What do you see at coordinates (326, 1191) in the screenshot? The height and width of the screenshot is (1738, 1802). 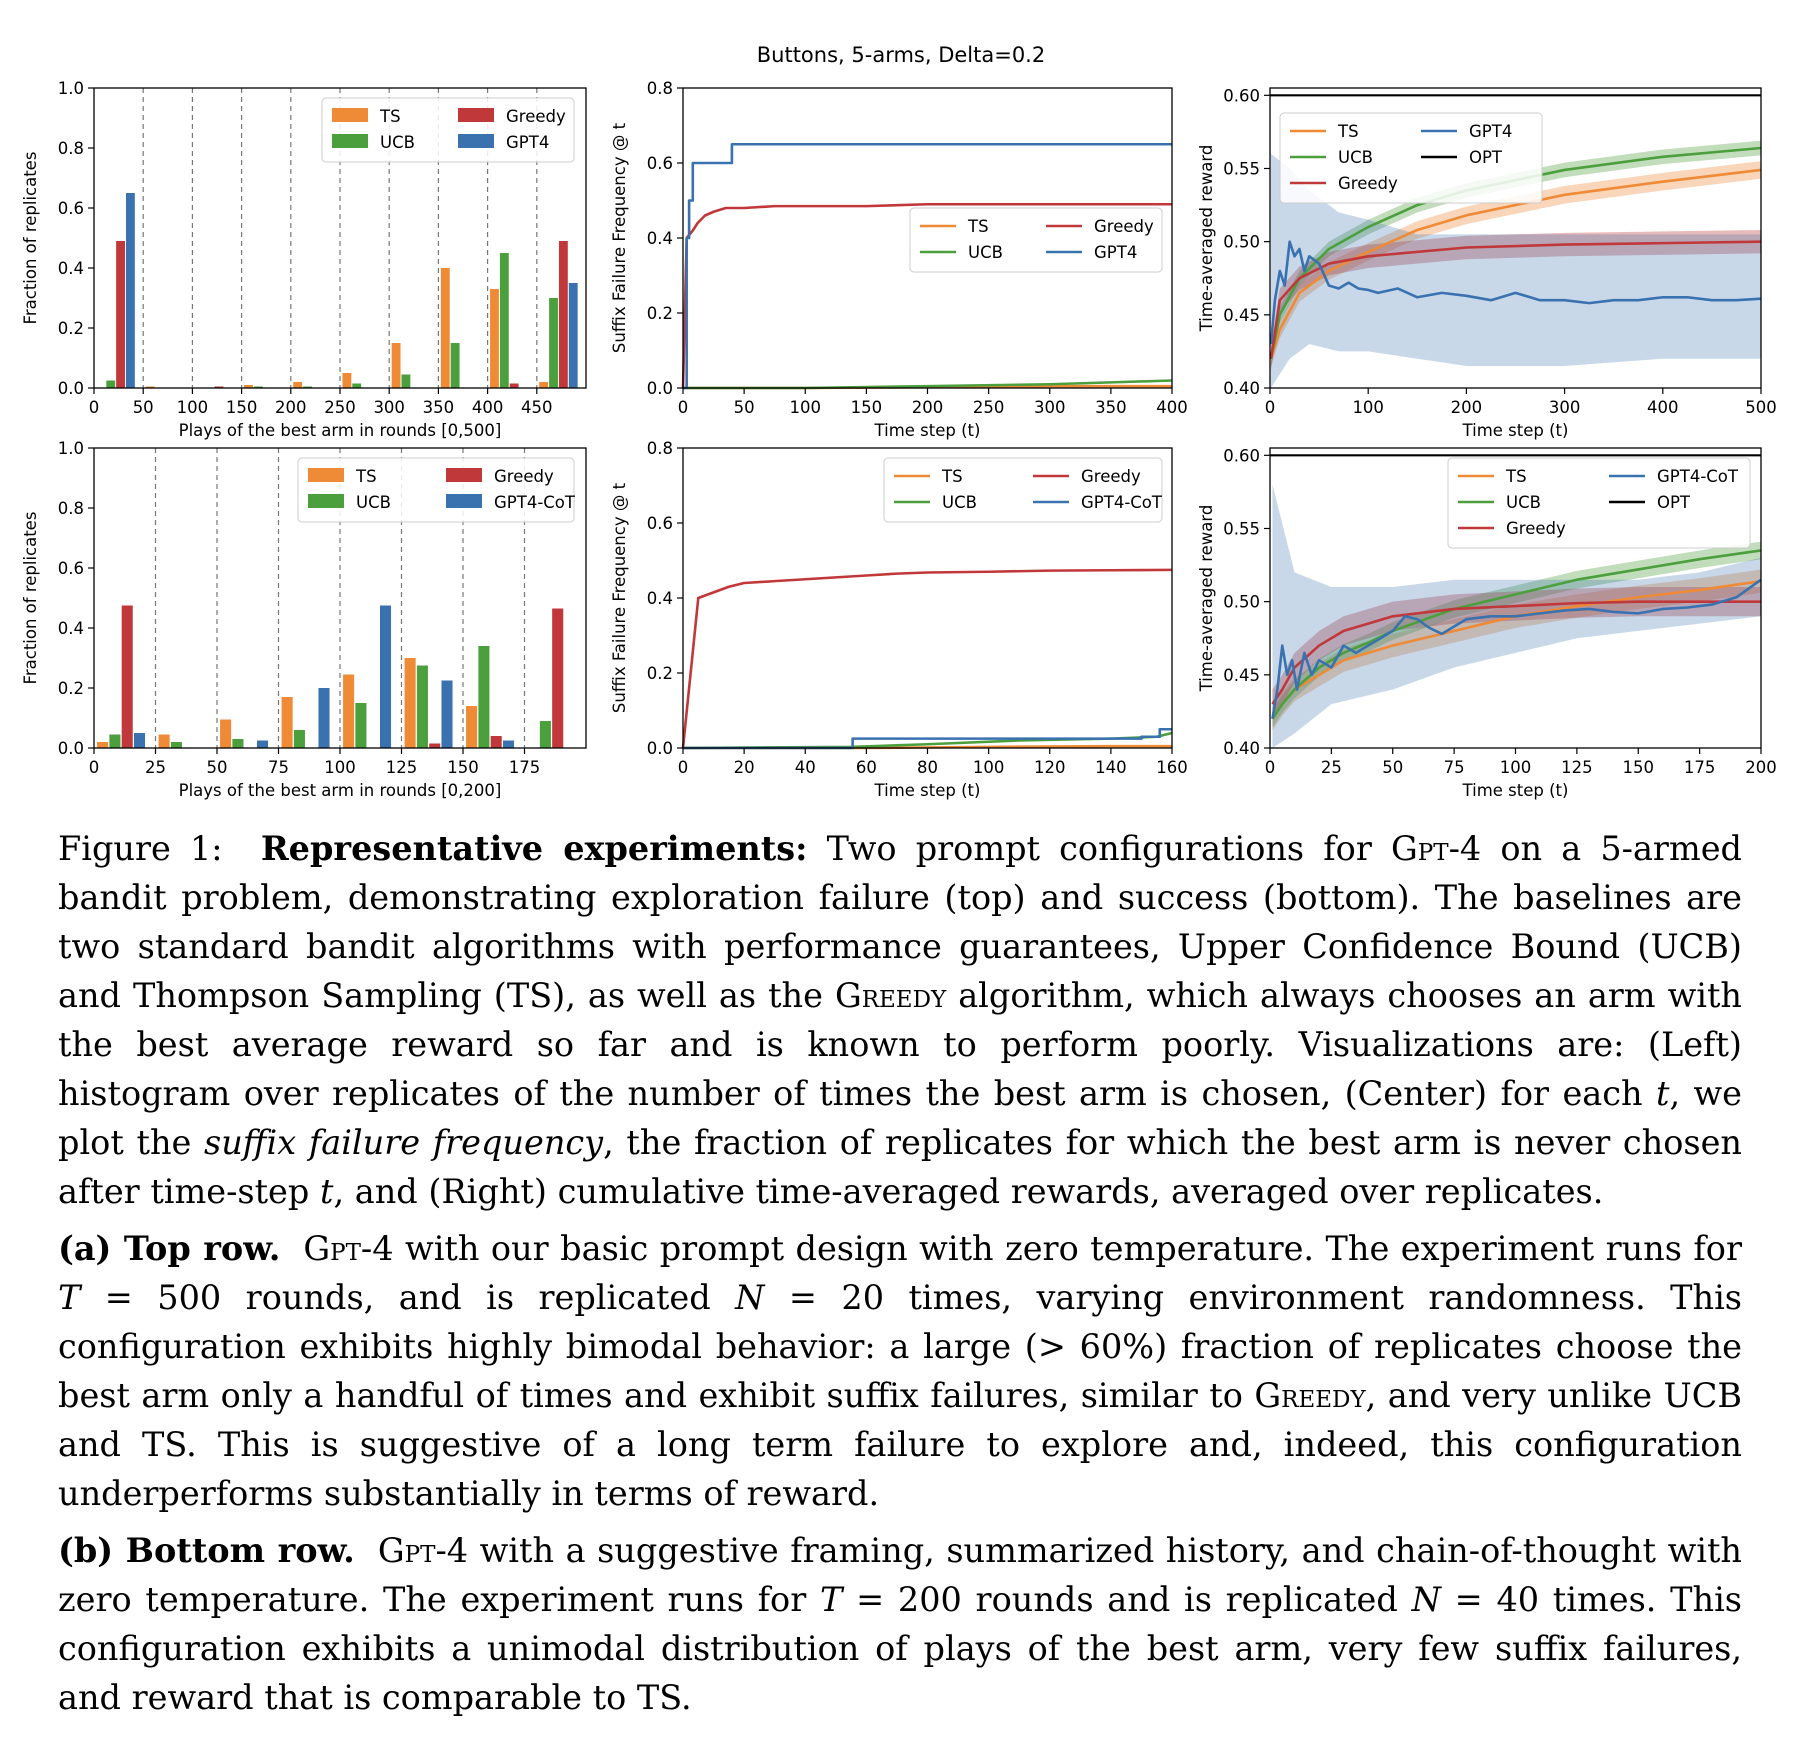 I see `math-t: t` at bounding box center [326, 1191].